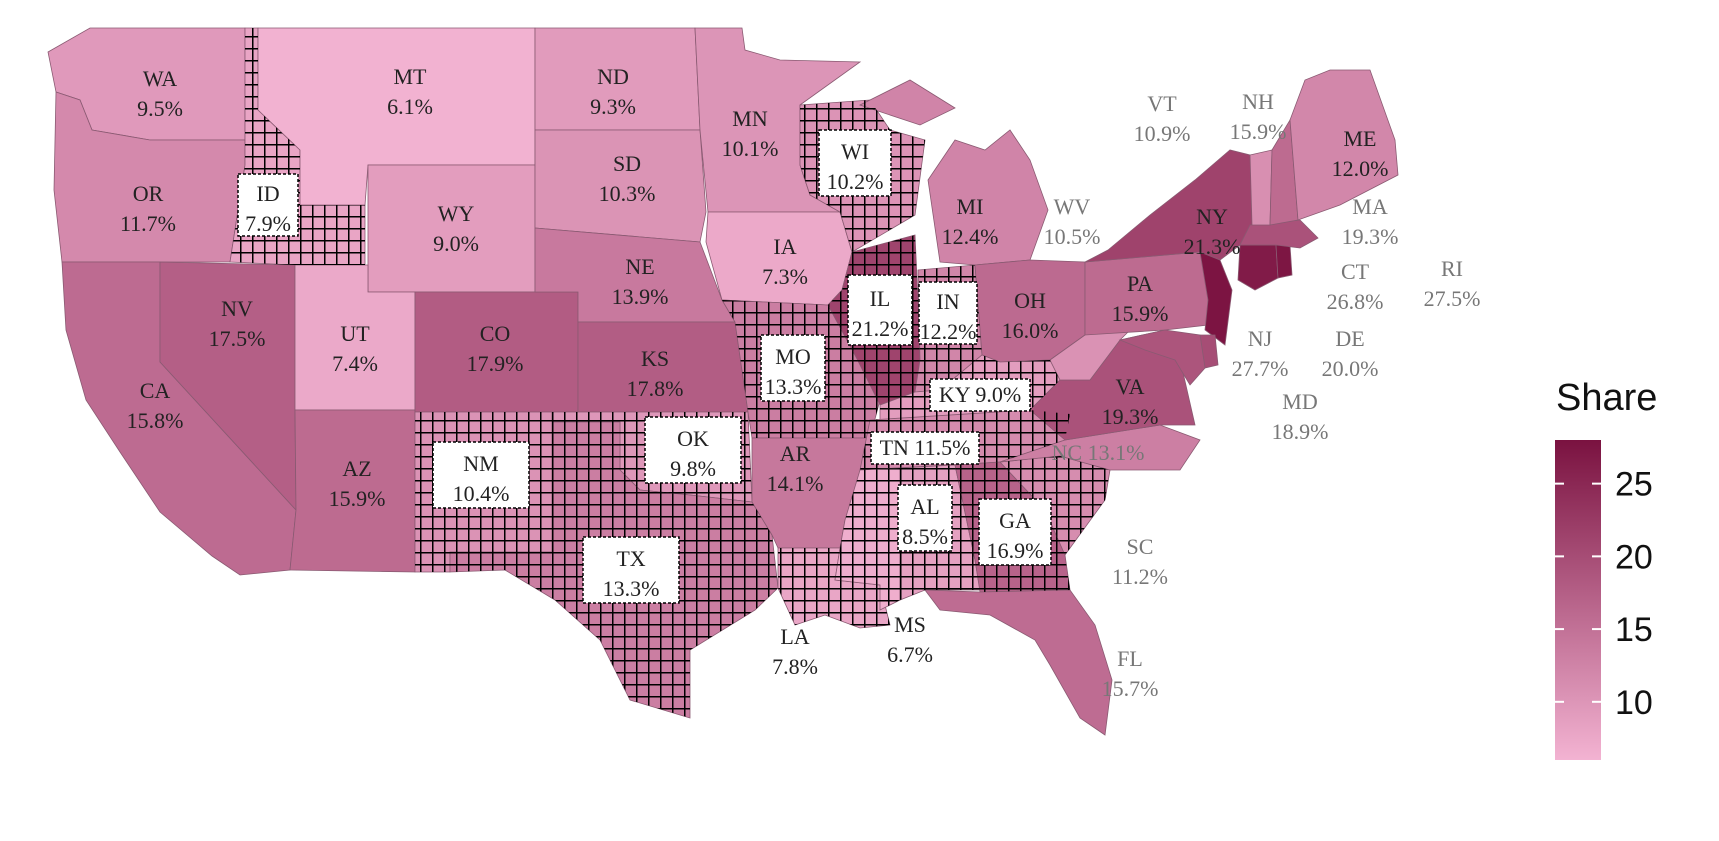 This screenshot has width=1719, height=841. I want to click on state-value: 12.4%, so click(970, 236).